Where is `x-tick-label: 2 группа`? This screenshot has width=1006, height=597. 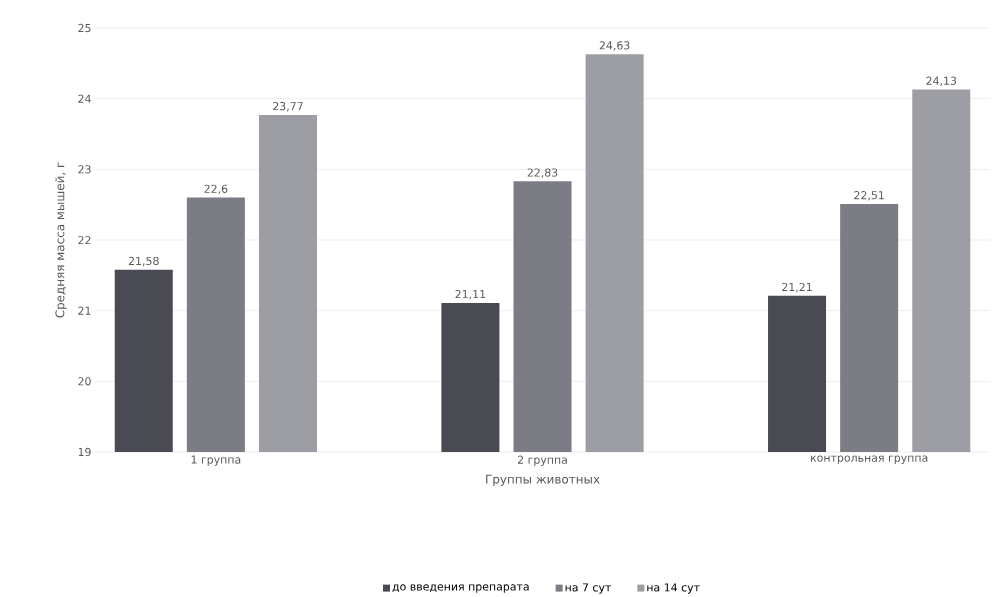
x-tick-label: 2 группа is located at coordinates (542, 461).